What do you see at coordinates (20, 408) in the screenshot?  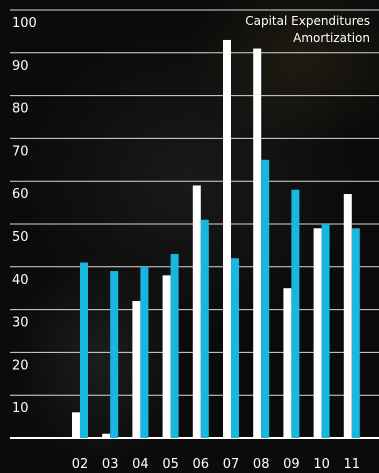 I see `y-tick-label-10: 10` at bounding box center [20, 408].